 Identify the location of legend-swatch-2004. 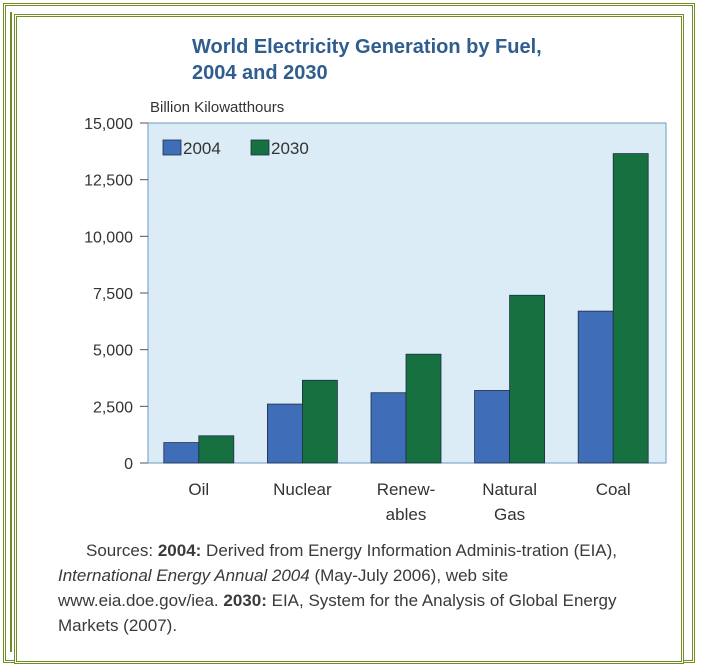
(172, 147).